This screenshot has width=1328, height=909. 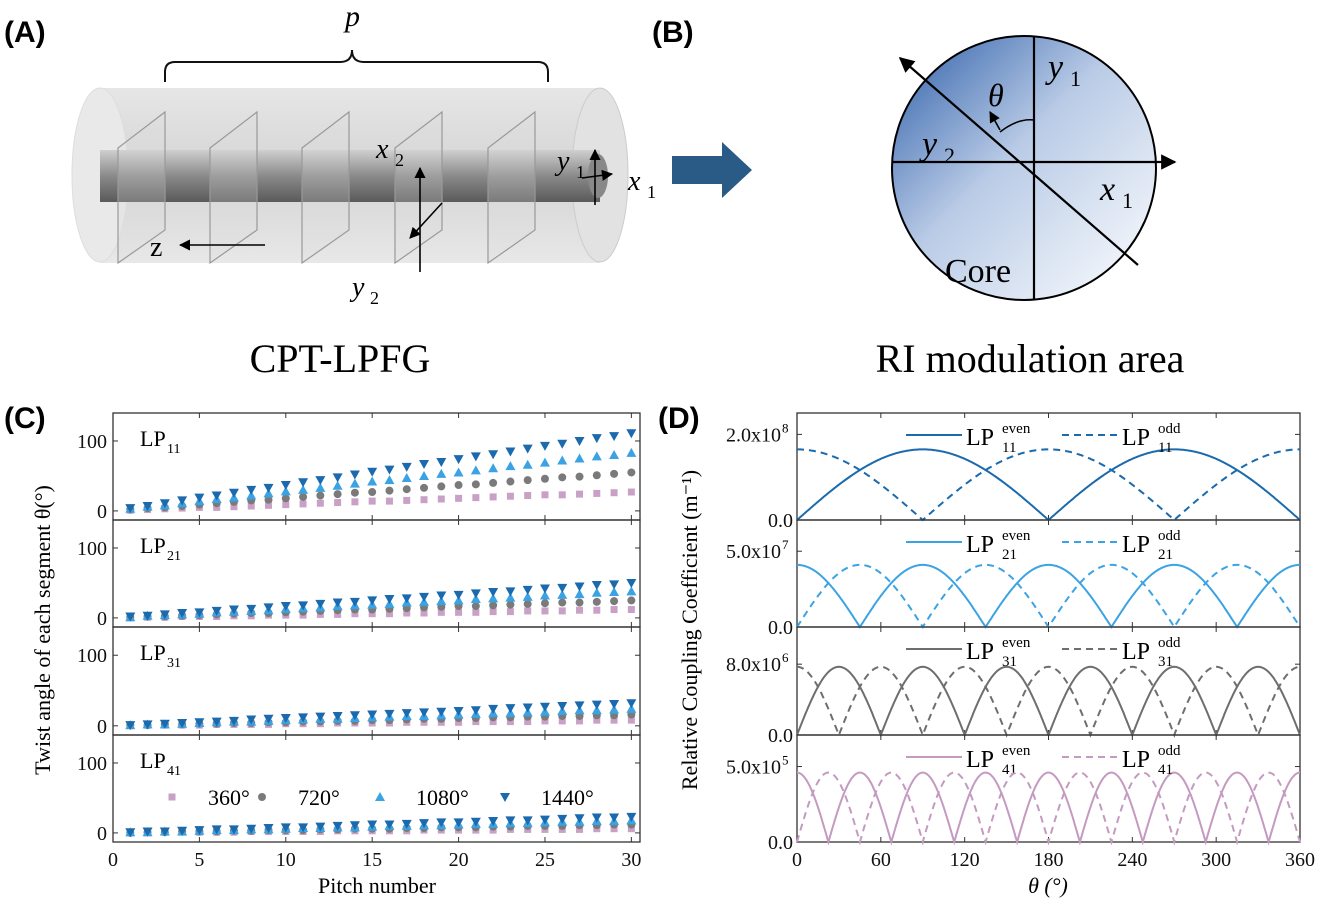 I want to click on mode-label: LP, so click(x=153, y=652).